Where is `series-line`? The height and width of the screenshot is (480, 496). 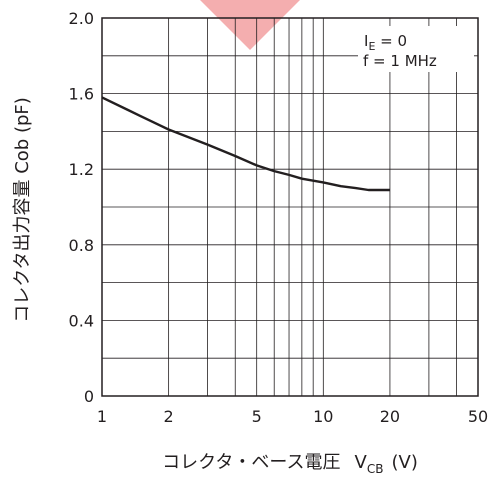
series-line is located at coordinates (245, 144).